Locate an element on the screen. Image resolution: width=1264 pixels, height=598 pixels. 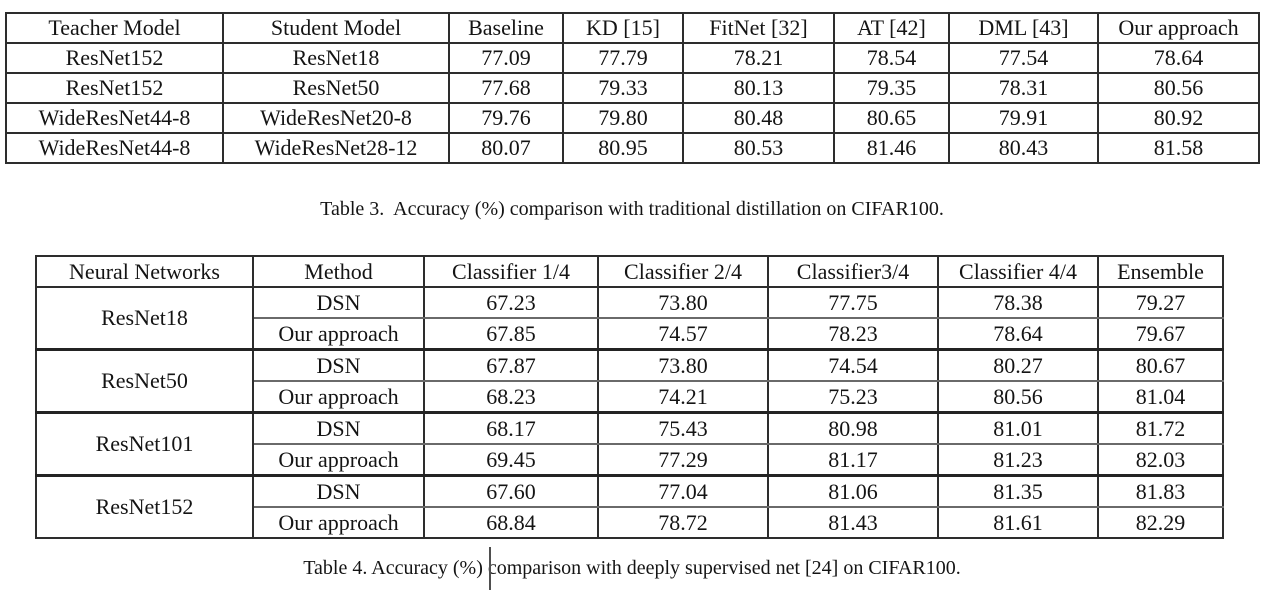
score-cell: 80.43 is located at coordinates (1023, 148).